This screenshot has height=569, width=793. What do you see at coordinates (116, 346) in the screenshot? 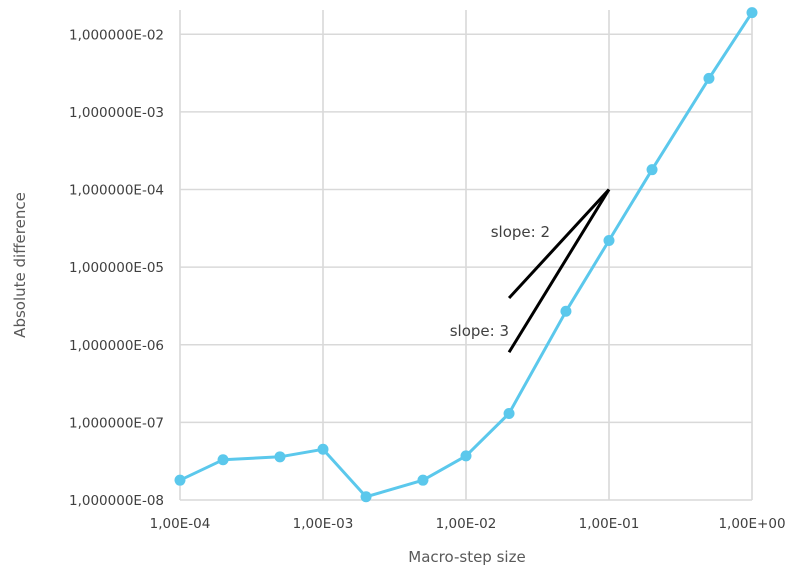
I see `y-tick-label: 1,000000E-06` at bounding box center [116, 346].